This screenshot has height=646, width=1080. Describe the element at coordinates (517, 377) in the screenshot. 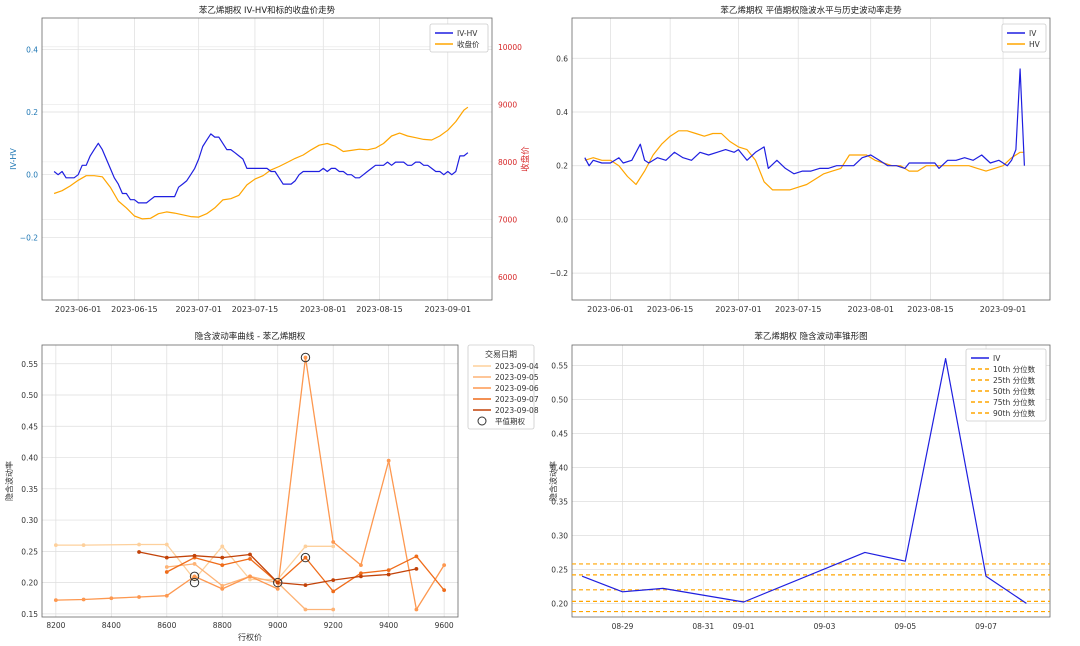

I see `bl-legend-label: 2023-09-05` at that location.